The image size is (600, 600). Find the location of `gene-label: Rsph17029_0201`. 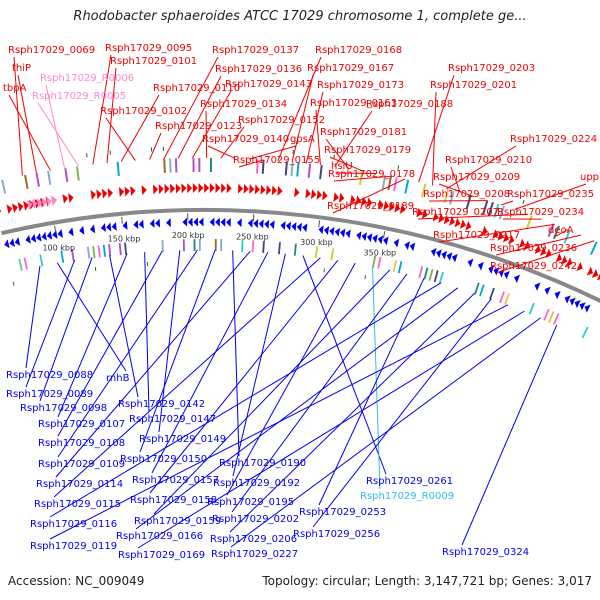

gene-label: Rsph17029_0201 is located at coordinates (473, 85).